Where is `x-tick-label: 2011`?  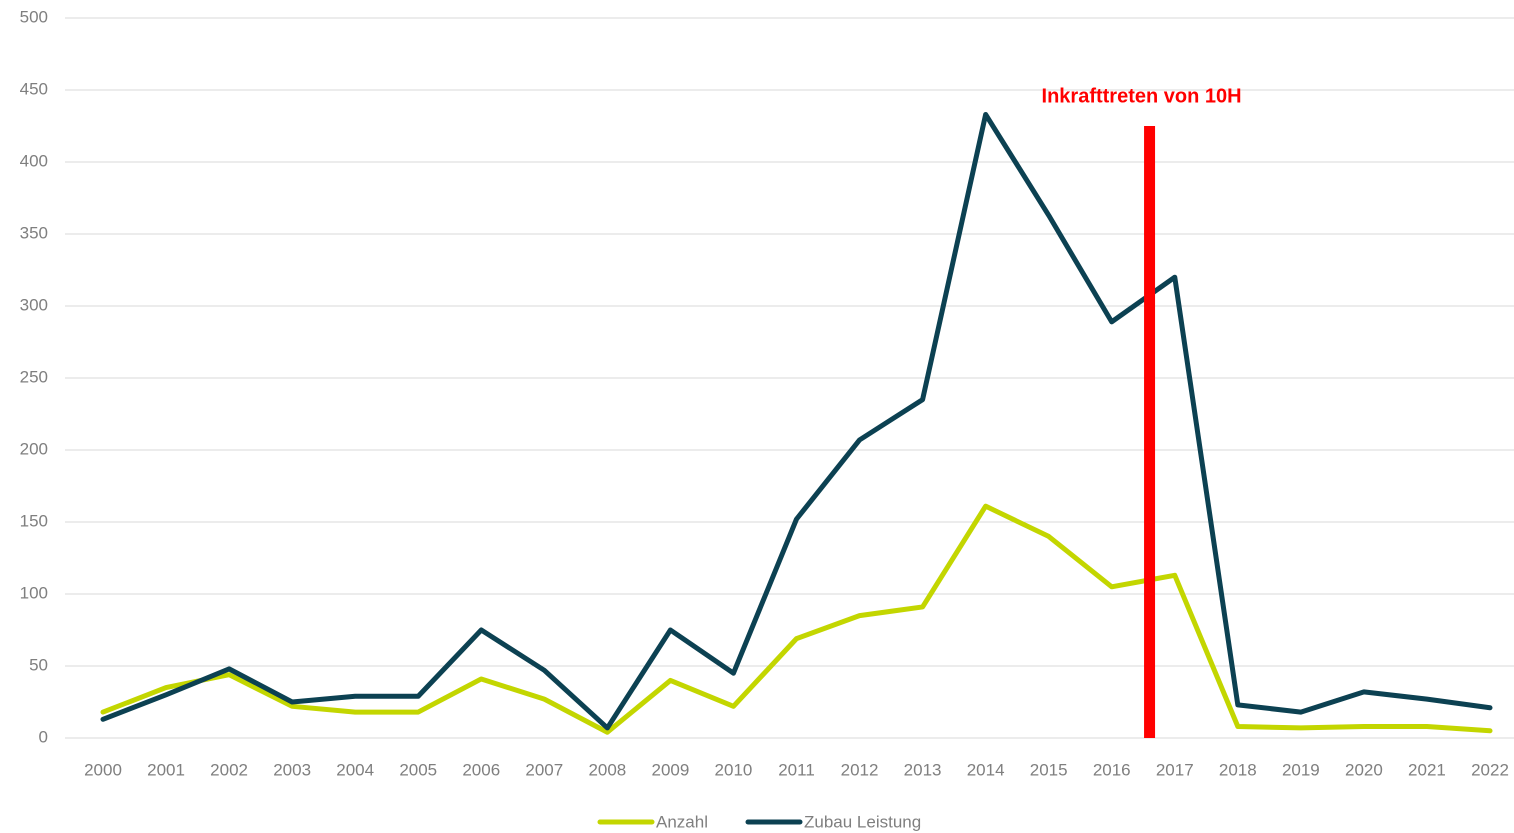
x-tick-label: 2011 is located at coordinates (796, 769).